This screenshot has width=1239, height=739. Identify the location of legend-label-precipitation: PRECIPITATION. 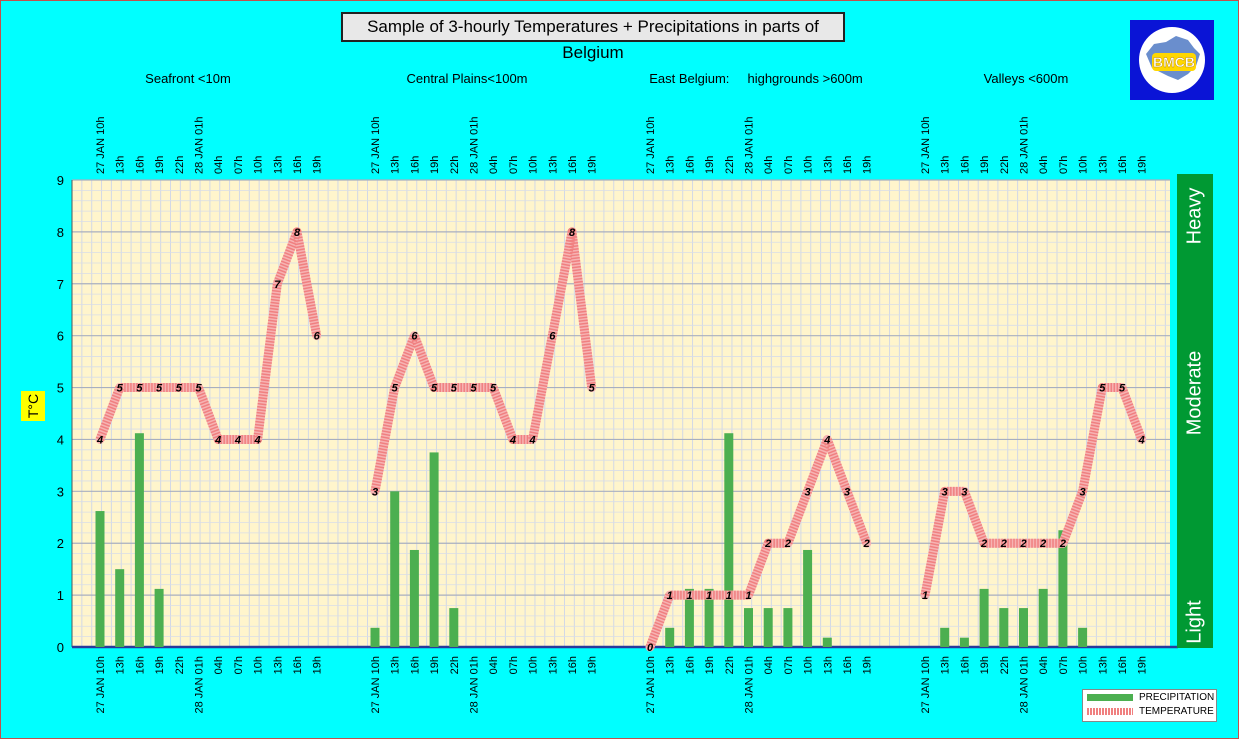
(1177, 697).